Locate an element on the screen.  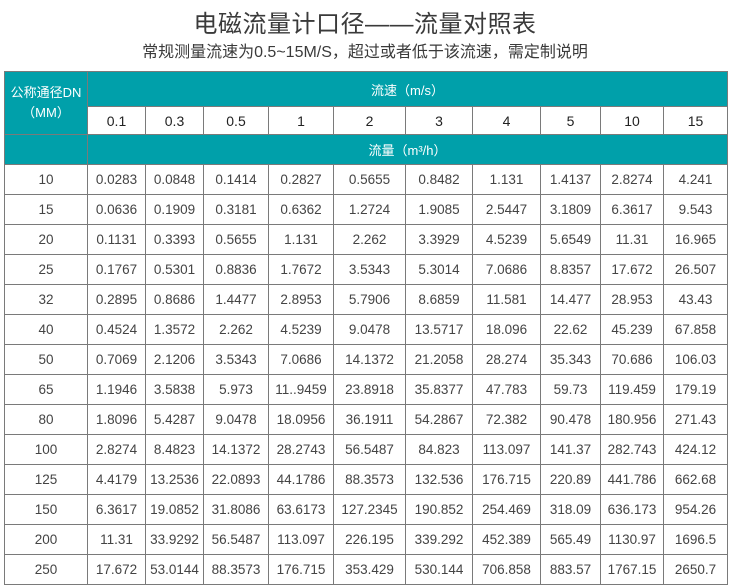
flow-cell: 6.3617 is located at coordinates (632, 209).